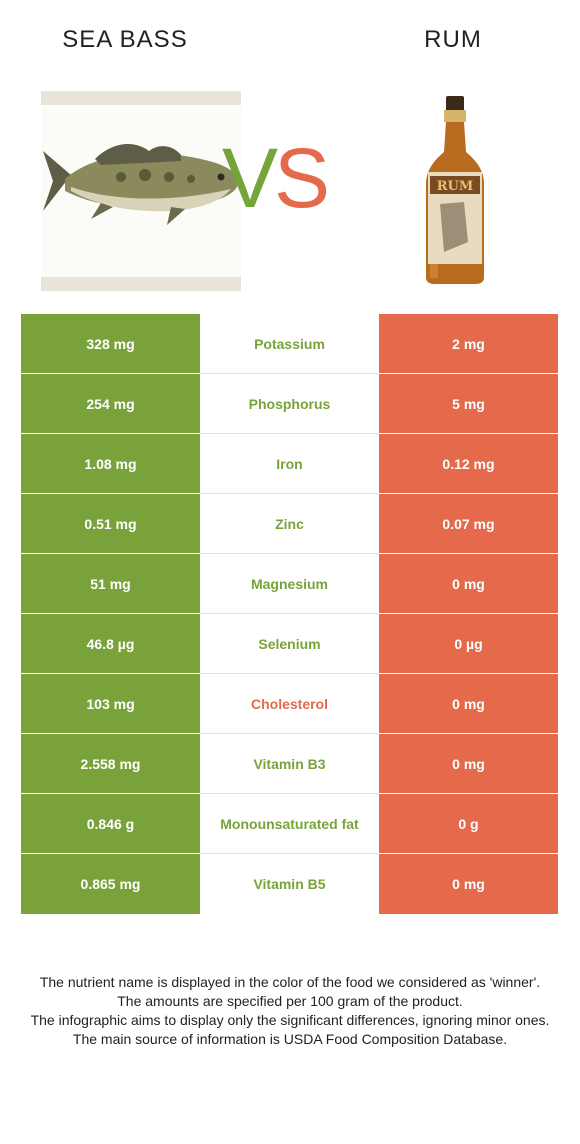 The height and width of the screenshot is (1144, 580). I want to click on nutrient-name: Vitamin B5, so click(289, 884).